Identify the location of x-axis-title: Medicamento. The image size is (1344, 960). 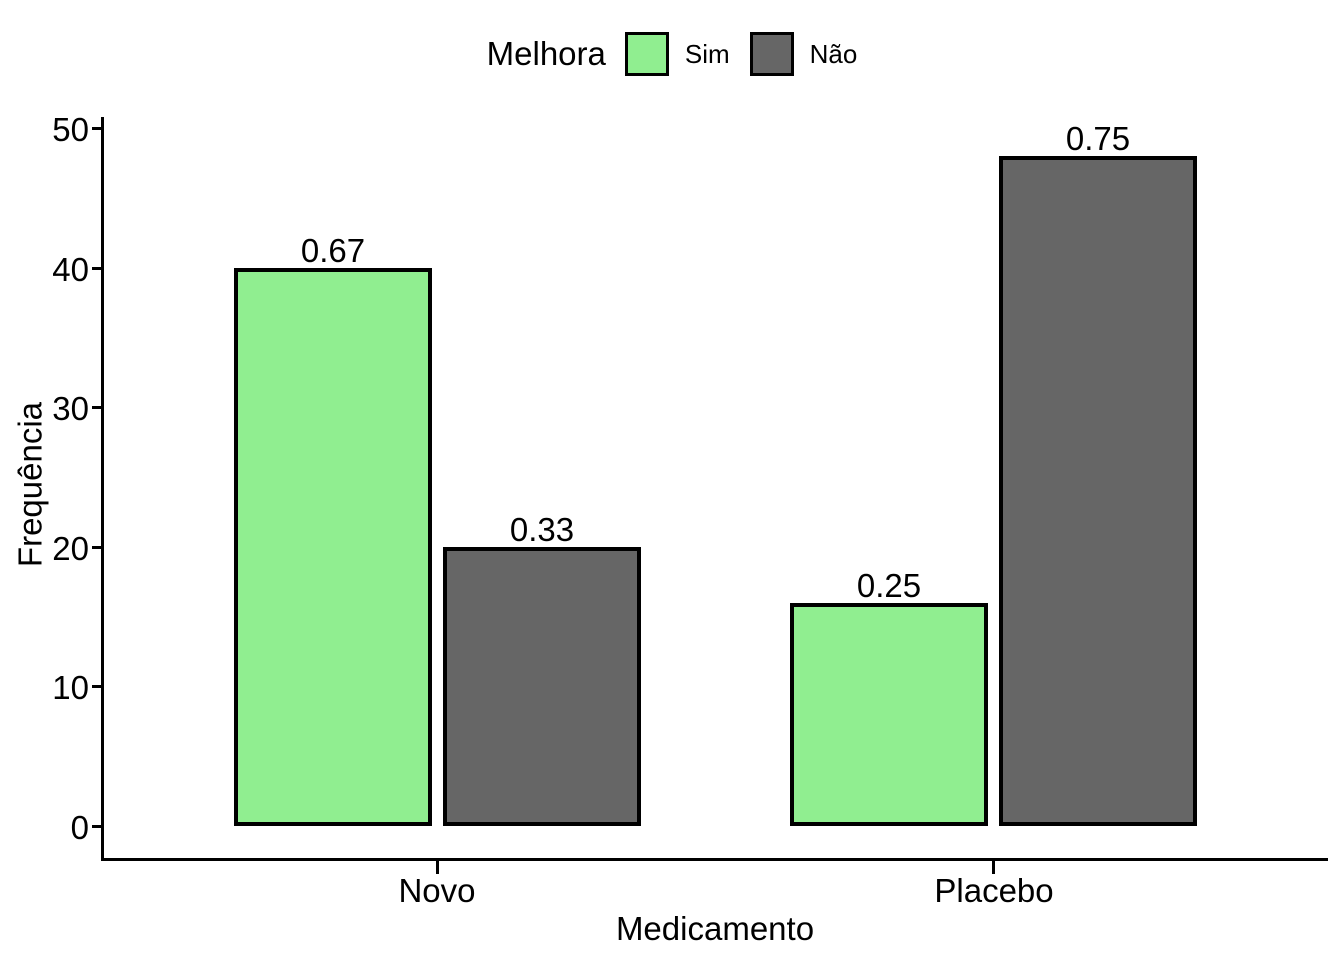
(715, 928).